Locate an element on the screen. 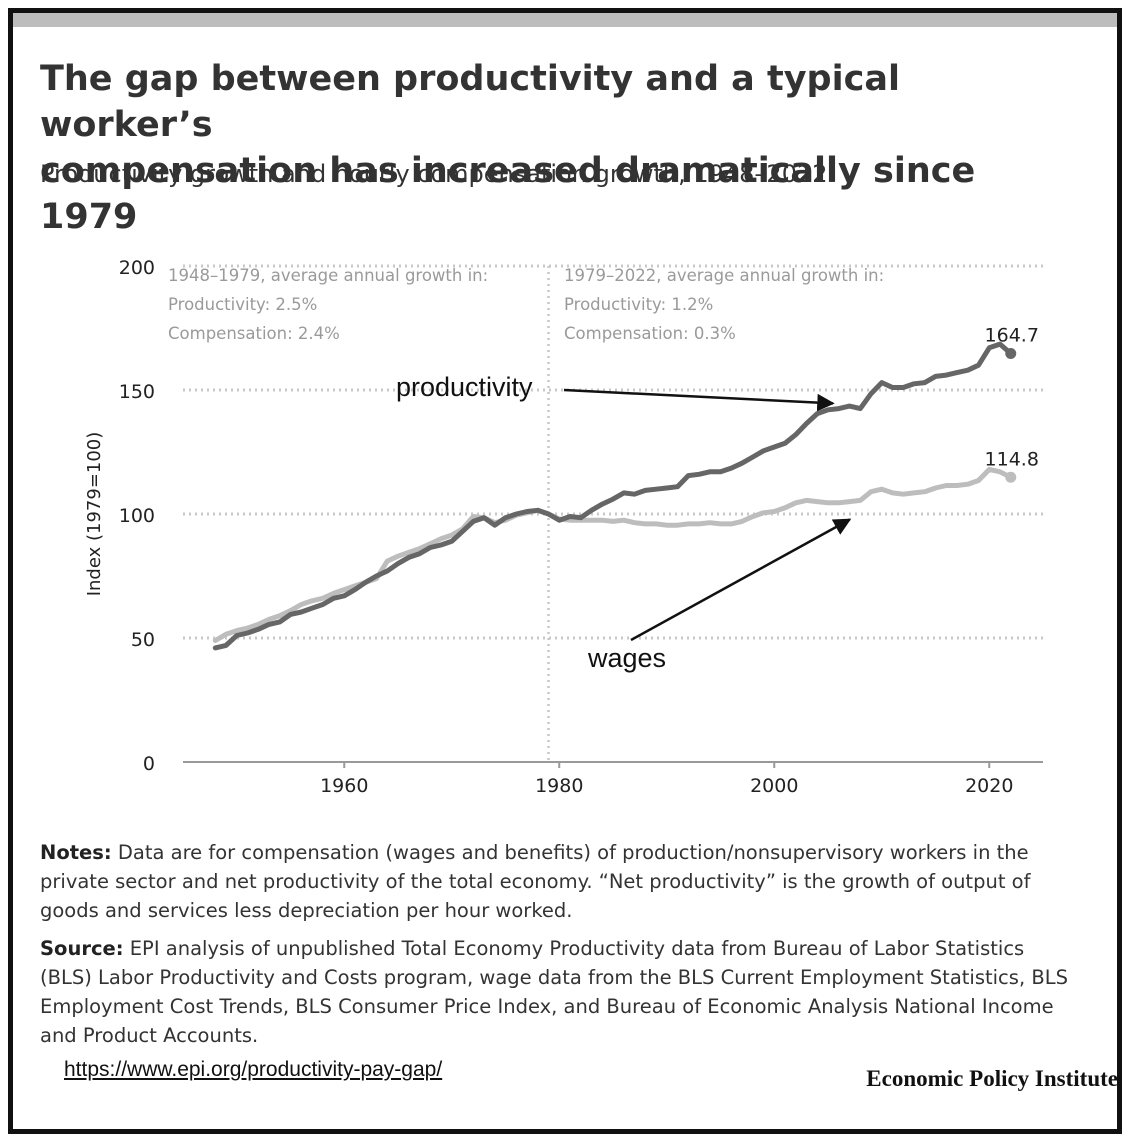 This screenshot has height=1146, width=1136. annotation-1-line-1: 1948–1979, average annual growth in: is located at coordinates (328, 275).